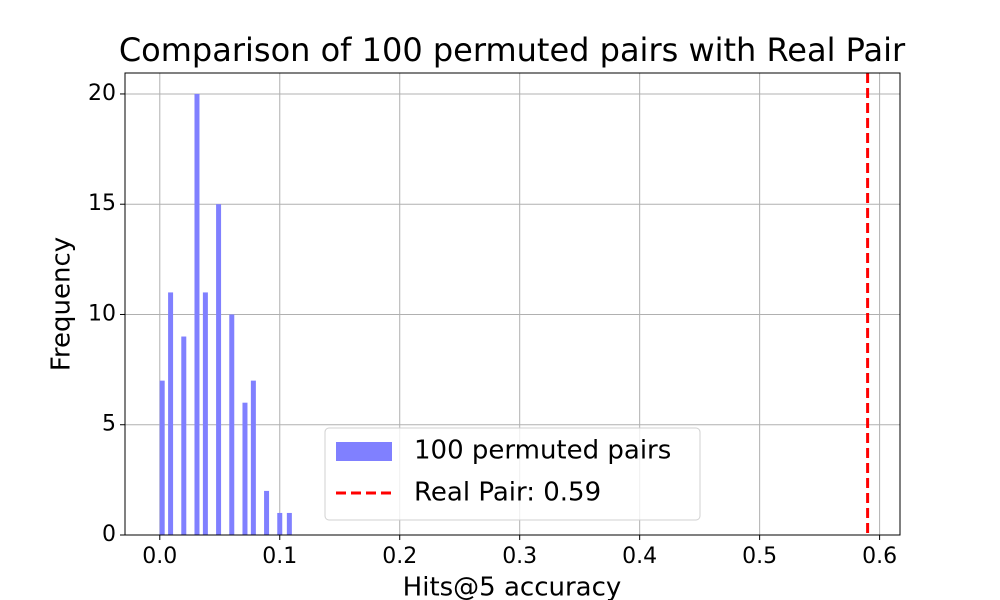  I want to click on y-tick-label: 20, so click(102, 93).